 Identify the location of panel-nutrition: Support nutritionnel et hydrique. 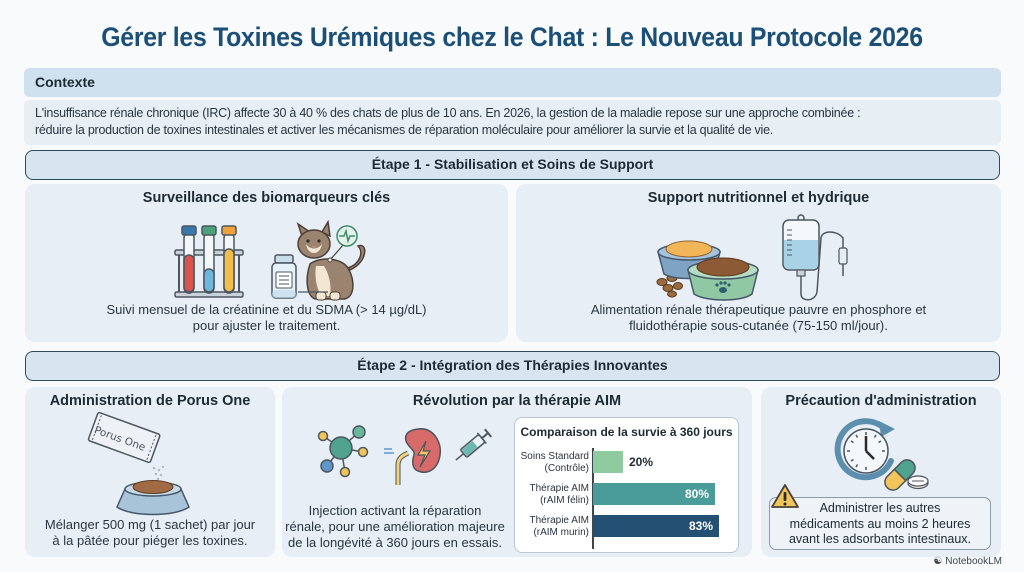
(758, 263).